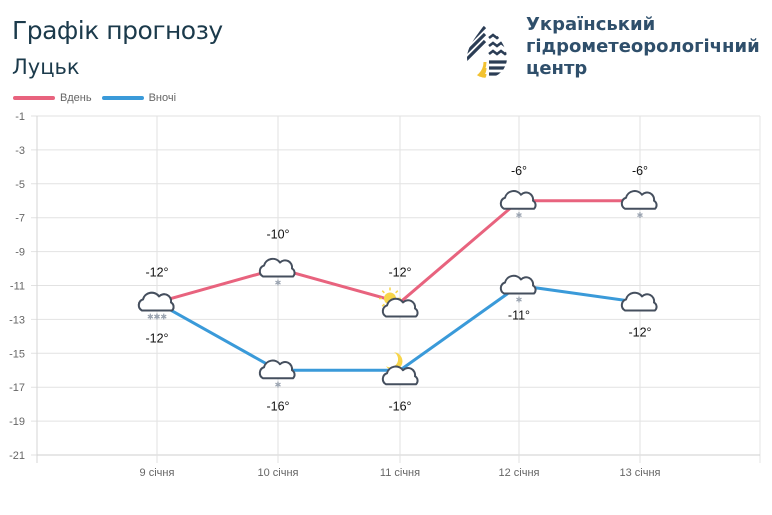 The height and width of the screenshot is (515, 772). Describe the element at coordinates (122, 98) in the screenshot. I see `legend-swatch-night` at that location.